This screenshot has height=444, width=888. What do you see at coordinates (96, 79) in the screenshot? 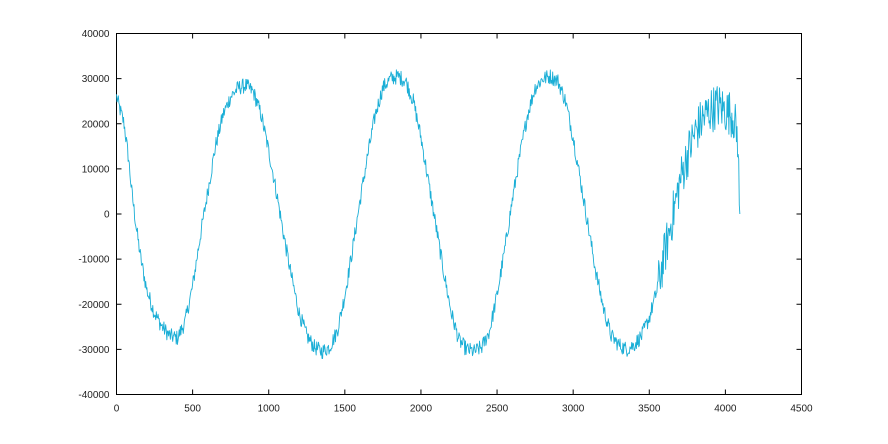
I see `y-tick-label: 30000` at bounding box center [96, 79].